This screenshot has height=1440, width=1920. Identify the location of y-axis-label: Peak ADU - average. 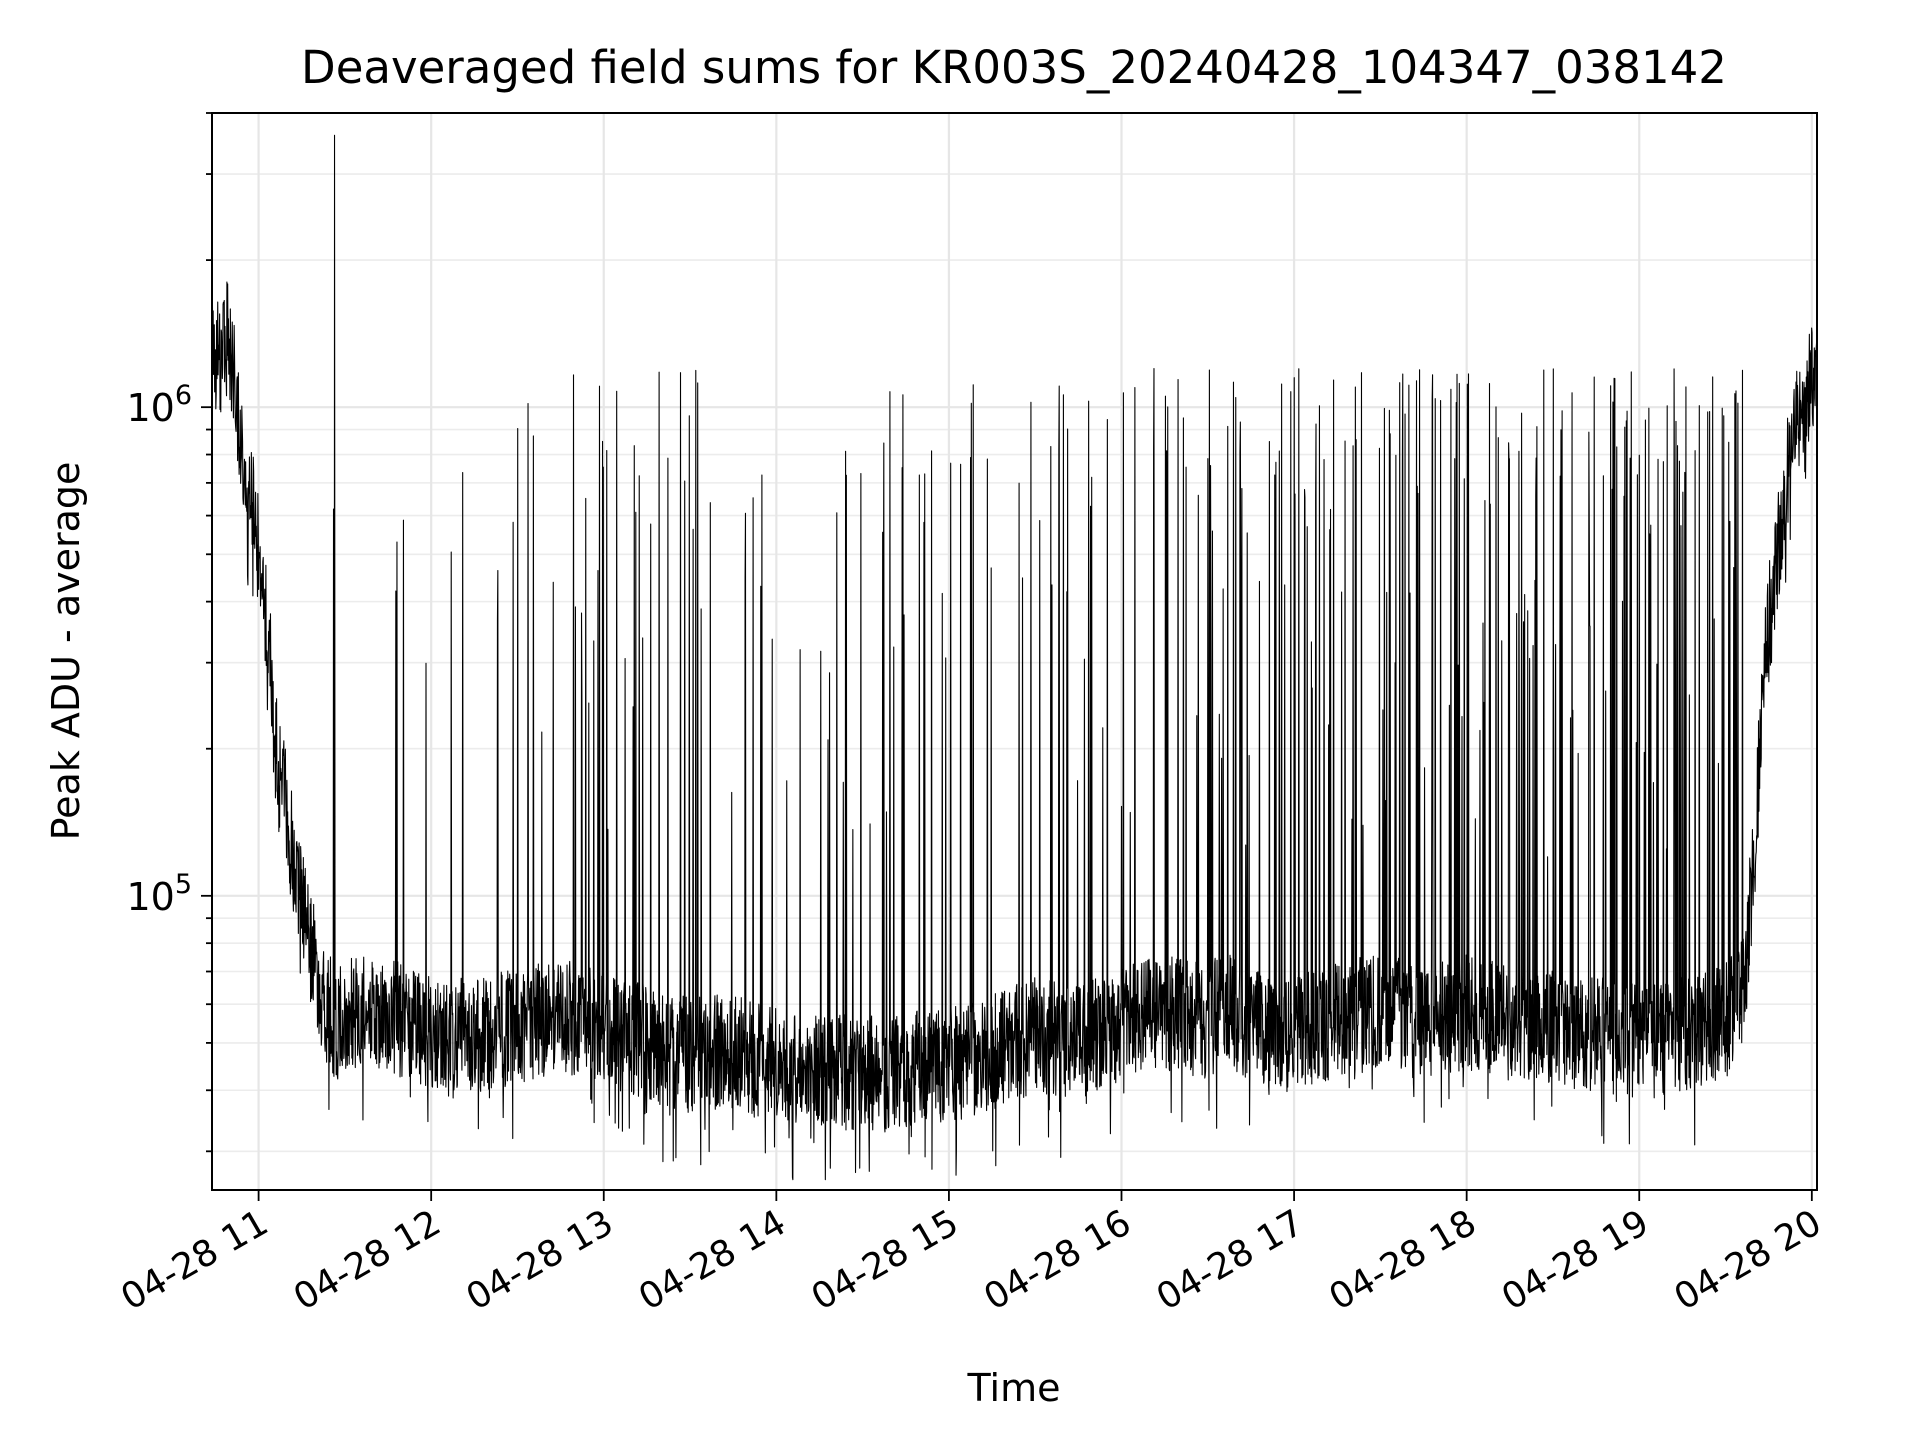
(66, 651).